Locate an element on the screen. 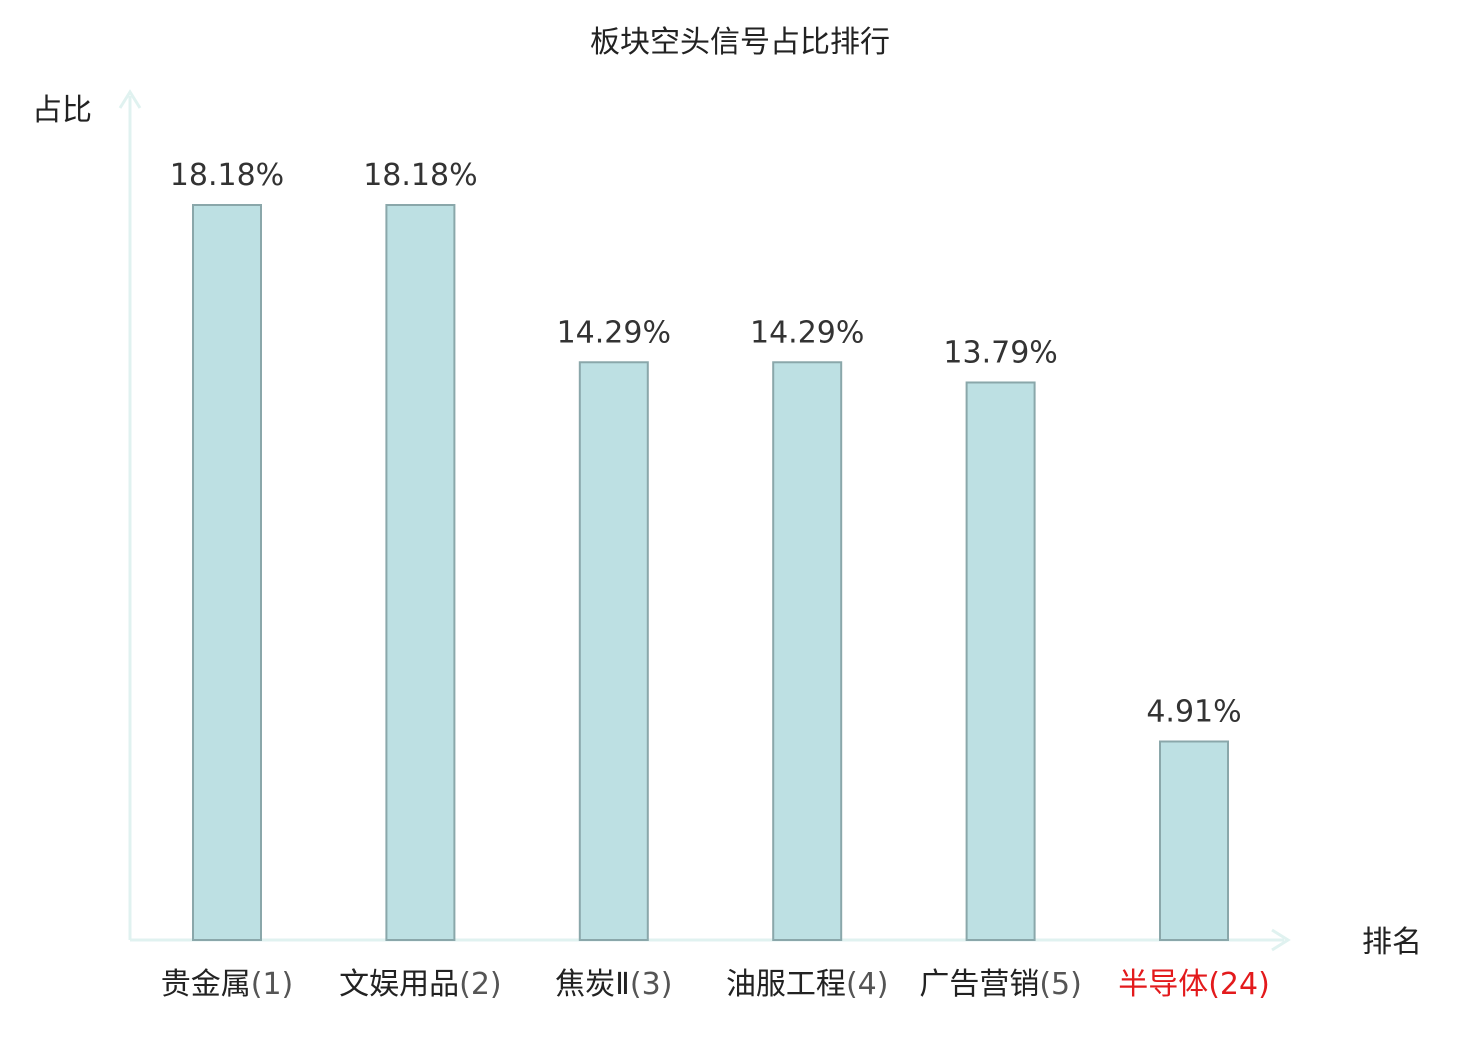 The height and width of the screenshot is (1040, 1480). value-label-6: 4.91% is located at coordinates (1193, 711).